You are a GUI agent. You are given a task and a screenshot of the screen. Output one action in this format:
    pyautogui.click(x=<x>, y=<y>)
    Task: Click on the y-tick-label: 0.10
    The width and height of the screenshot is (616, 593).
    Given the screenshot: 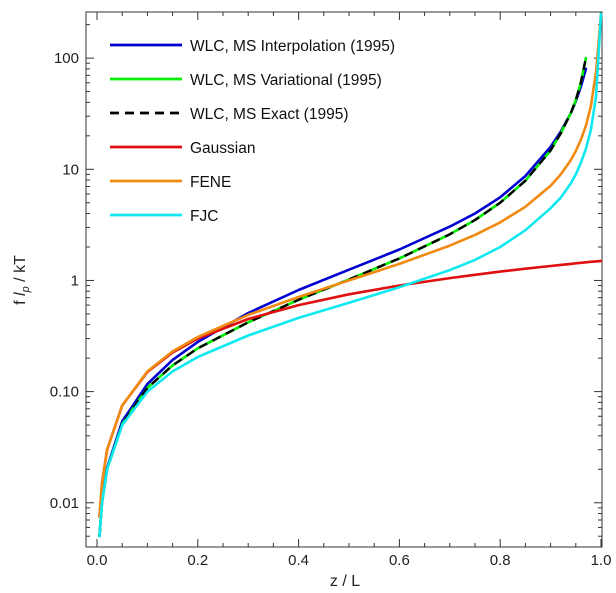 What is the action you would take?
    pyautogui.click(x=64, y=392)
    